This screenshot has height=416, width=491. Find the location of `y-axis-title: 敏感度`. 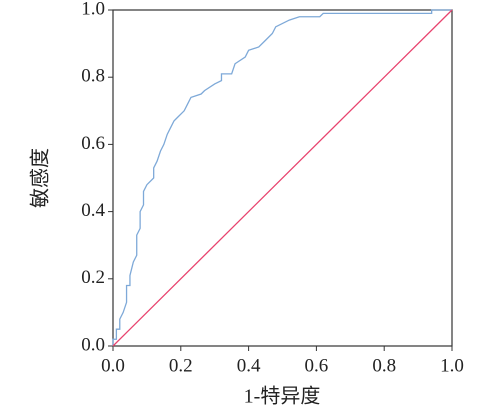

y-axis-title: 敏感度 is located at coordinates (40, 178).